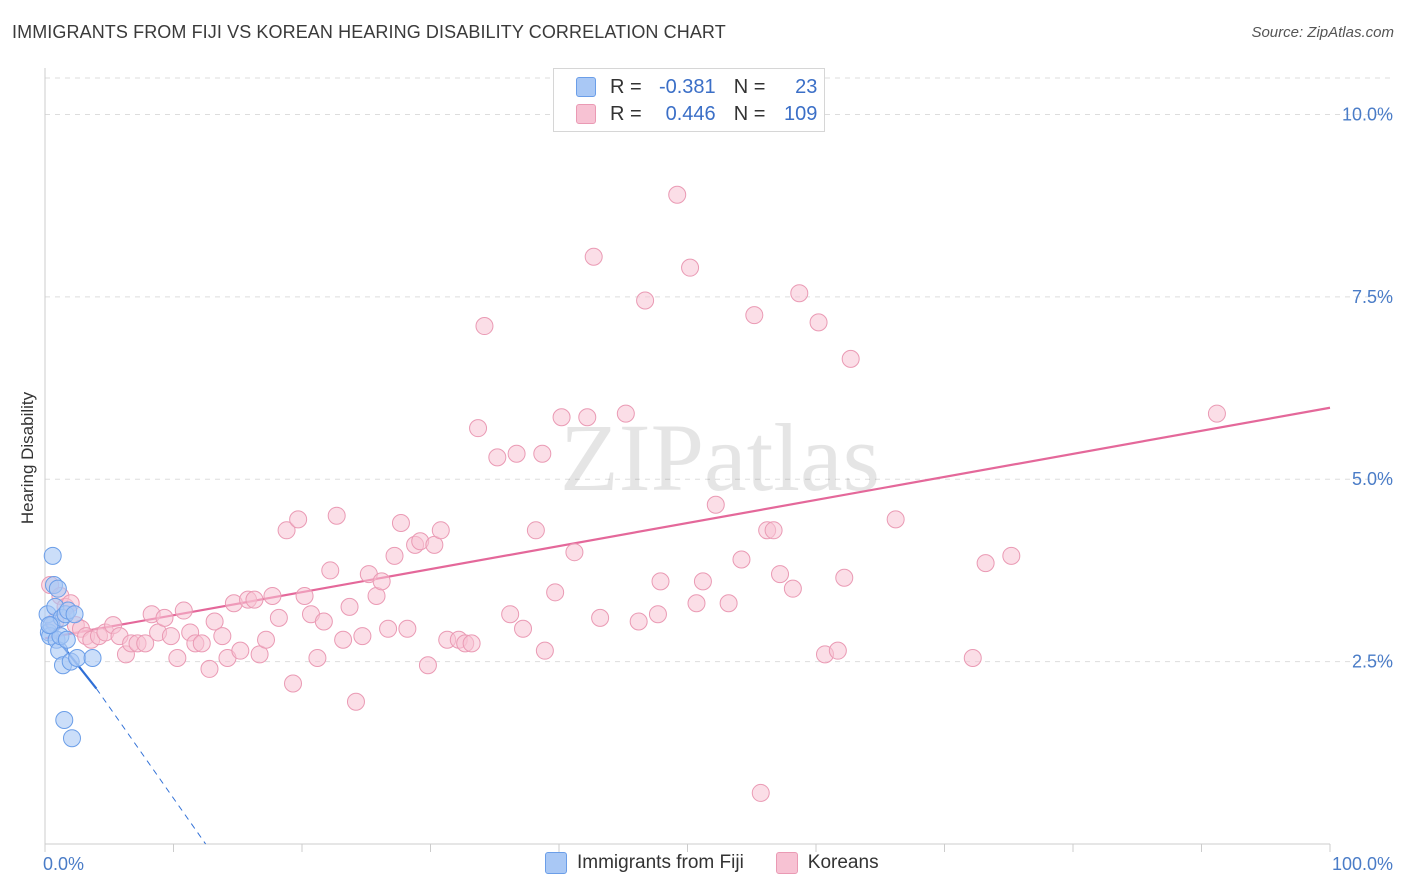 The height and width of the screenshot is (892, 1406). Describe the element at coordinates (843, 862) in the screenshot. I see `koreans-legend-label: Koreans` at that location.